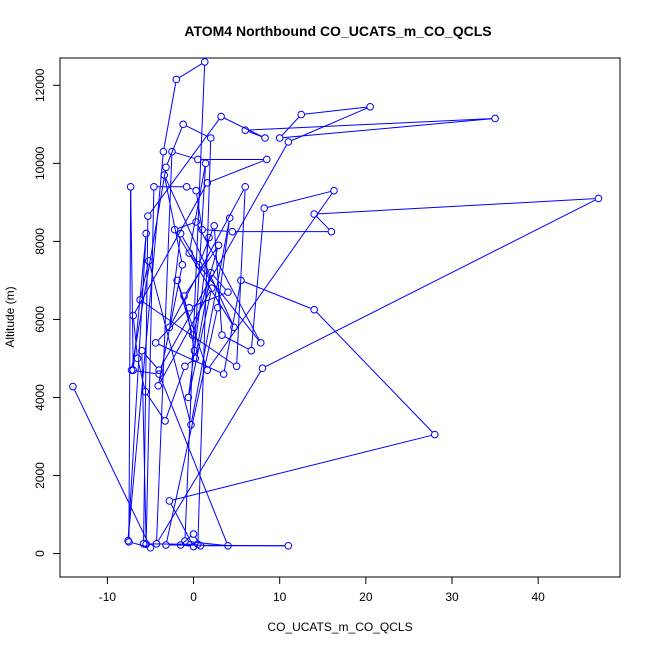  What do you see at coordinates (339, 627) in the screenshot?
I see `x-axis-label: CO_UCATS_m_CO_QCLS` at bounding box center [339, 627].